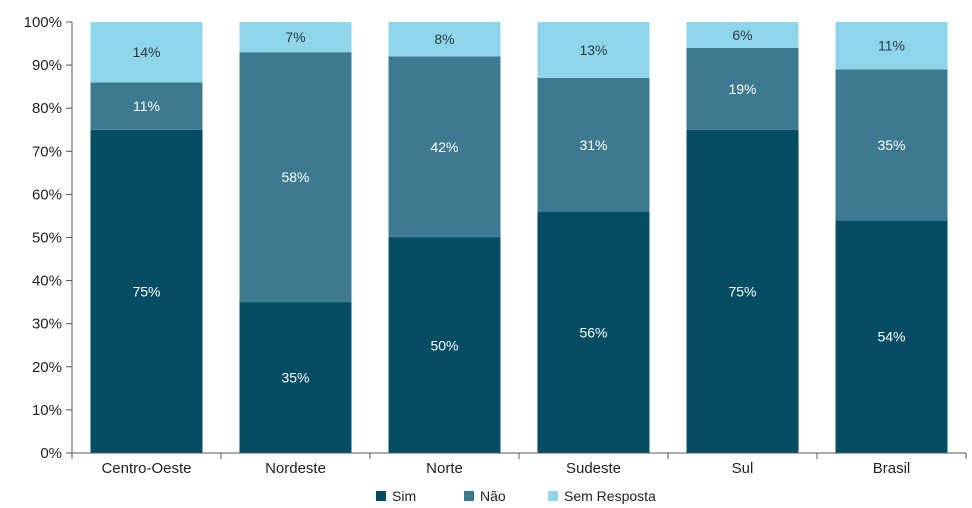 This screenshot has height=508, width=972. I want to click on data-label: 13%, so click(593, 50).